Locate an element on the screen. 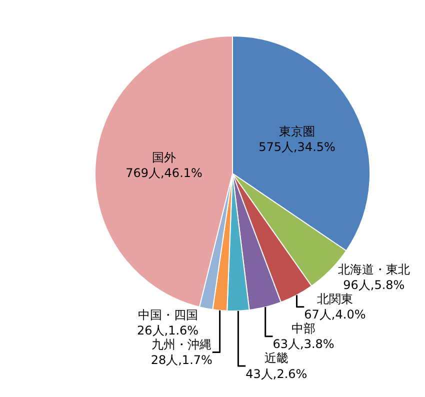  slice-label: 北関東 is located at coordinates (334, 299).